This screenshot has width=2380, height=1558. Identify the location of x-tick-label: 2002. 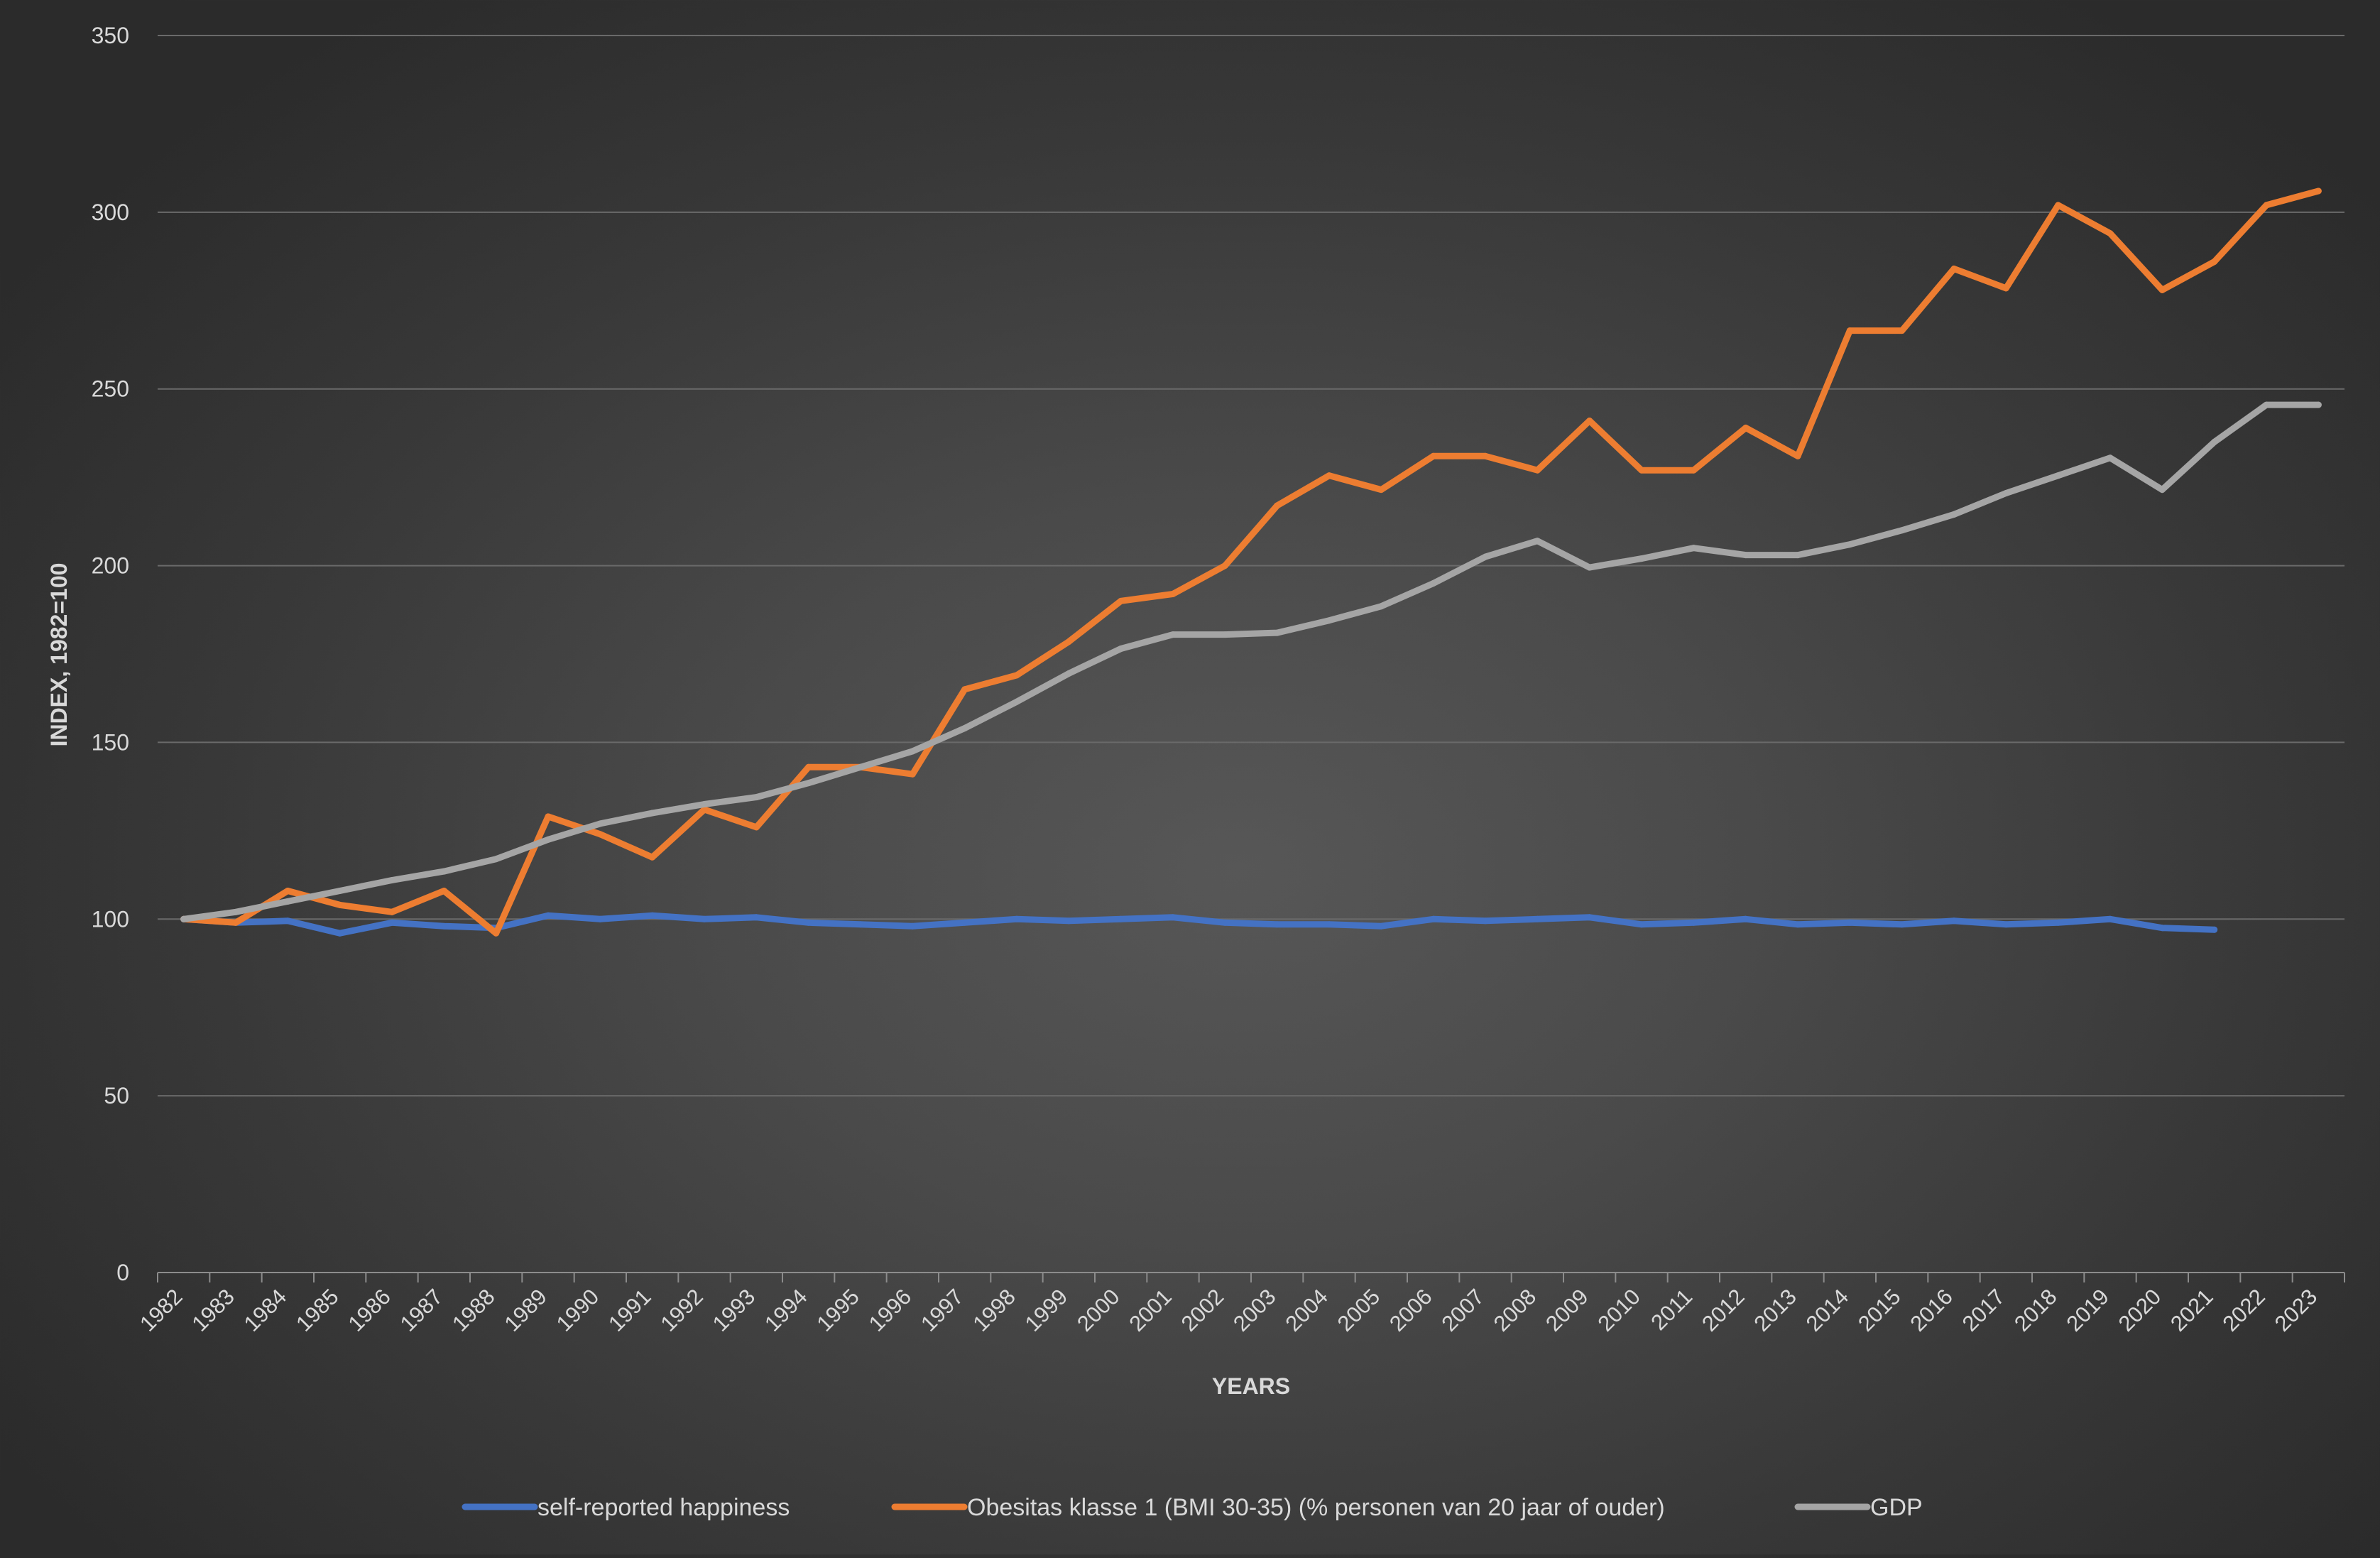
(1203, 1310).